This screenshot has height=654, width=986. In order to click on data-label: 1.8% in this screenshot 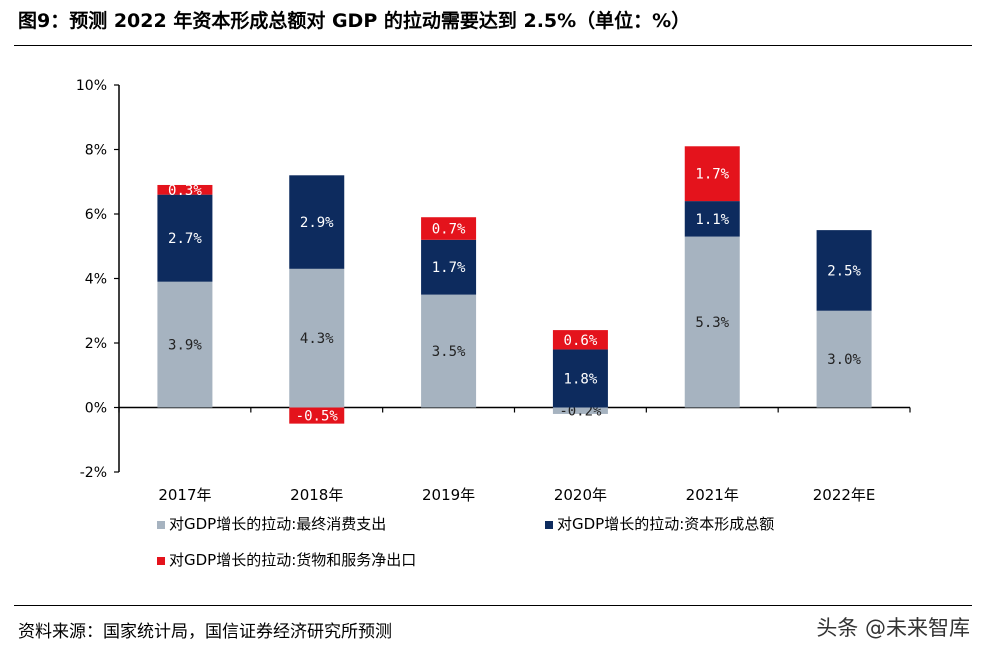, I will do `click(581, 379)`.